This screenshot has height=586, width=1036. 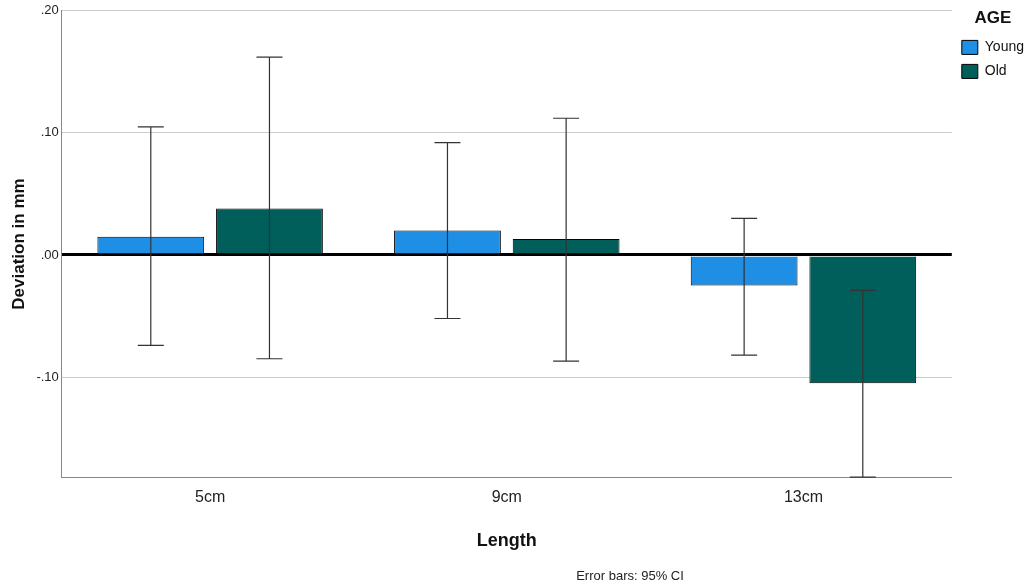 What do you see at coordinates (210, 497) in the screenshot?
I see `x-tick-label: 5cm` at bounding box center [210, 497].